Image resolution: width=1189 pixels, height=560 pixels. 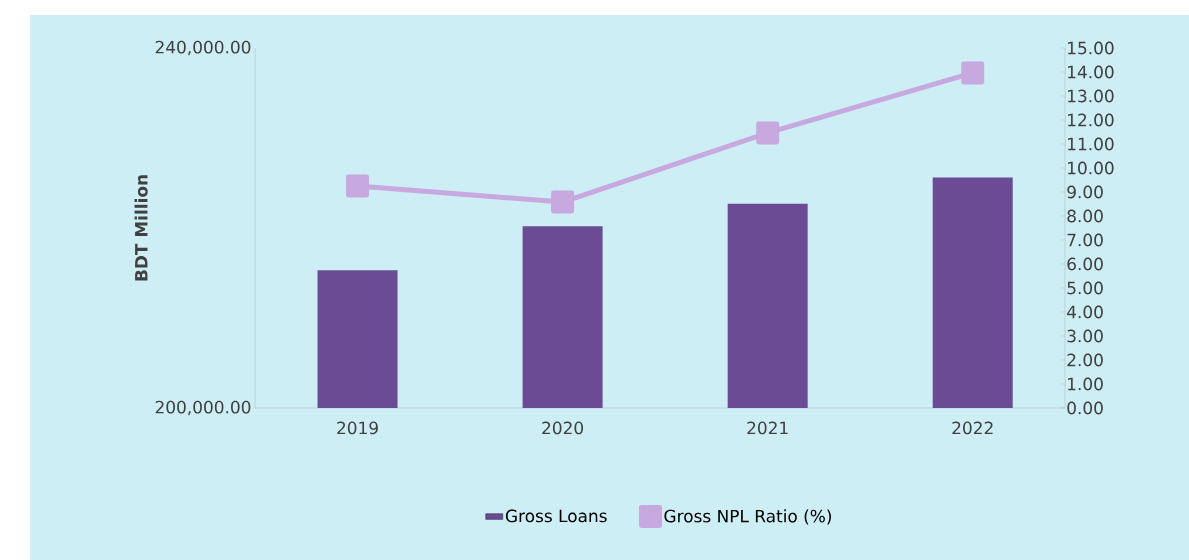 I want to click on y2-tick-label: 8.00, so click(x=1085, y=216).